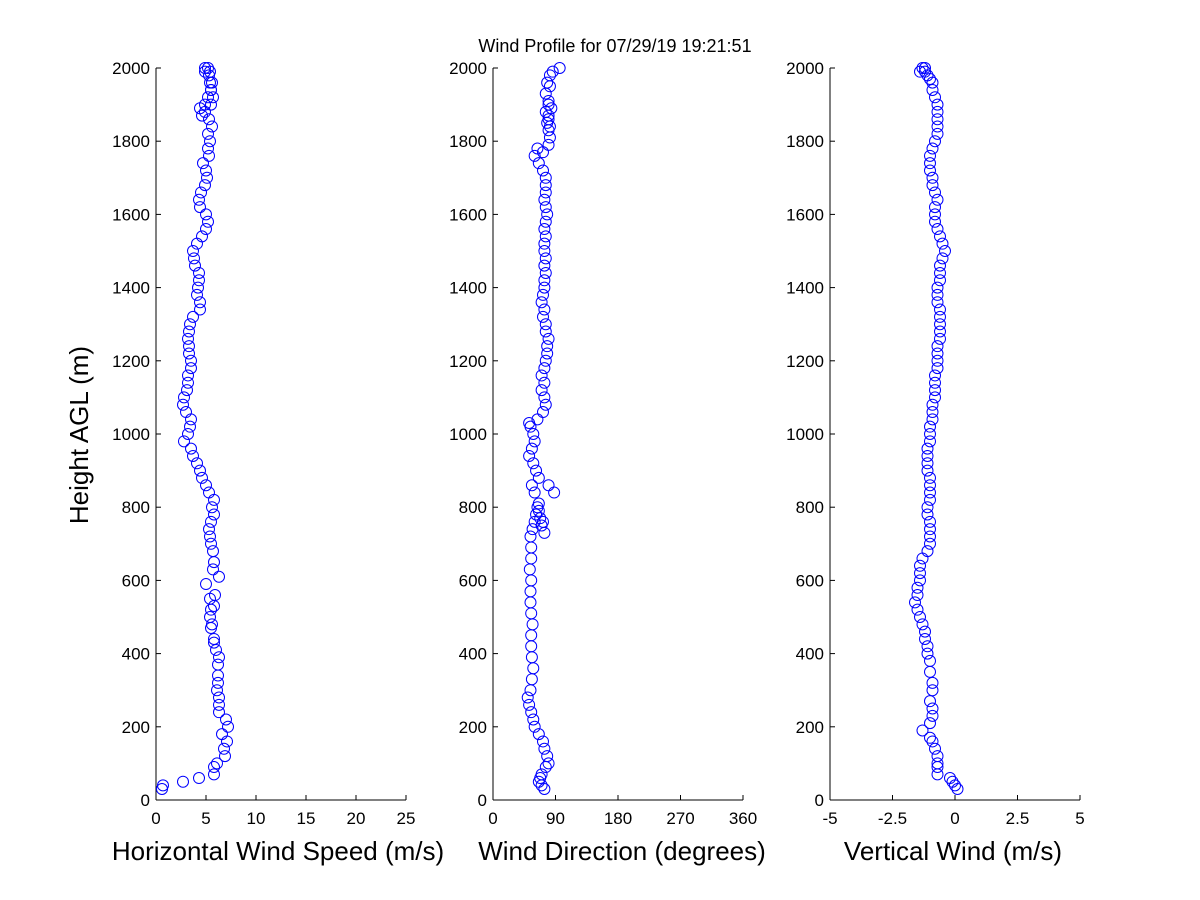 The image size is (1200, 900). What do you see at coordinates (805, 68) in the screenshot?
I see `y-tick-label: 2000` at bounding box center [805, 68].